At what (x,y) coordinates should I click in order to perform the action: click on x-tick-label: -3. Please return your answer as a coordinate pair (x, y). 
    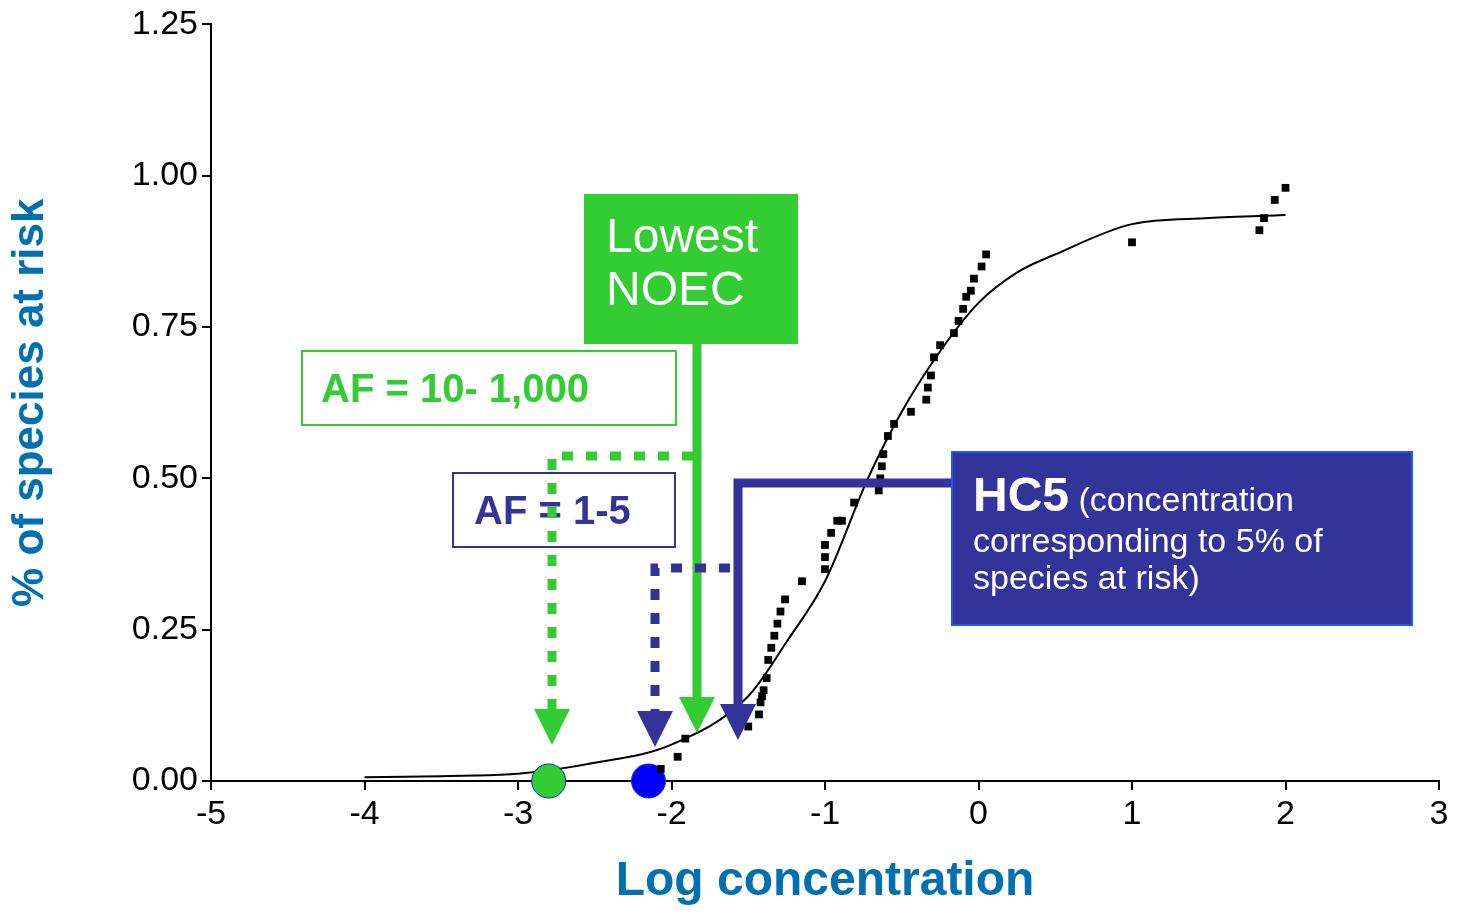
    Looking at the image, I should click on (518, 811).